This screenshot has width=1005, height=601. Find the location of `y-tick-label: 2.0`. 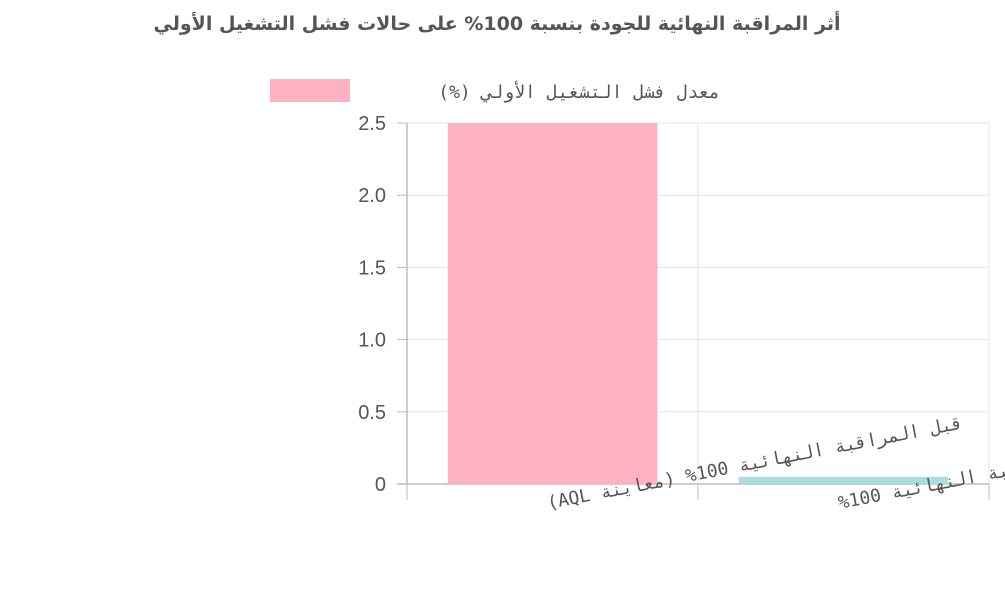

y-tick-label: 2.0 is located at coordinates (372, 196).